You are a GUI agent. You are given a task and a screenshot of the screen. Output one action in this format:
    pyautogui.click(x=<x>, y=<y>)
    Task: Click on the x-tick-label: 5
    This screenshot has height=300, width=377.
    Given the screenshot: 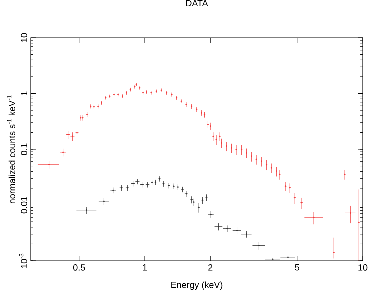 What is the action you would take?
    pyautogui.click(x=297, y=267)
    